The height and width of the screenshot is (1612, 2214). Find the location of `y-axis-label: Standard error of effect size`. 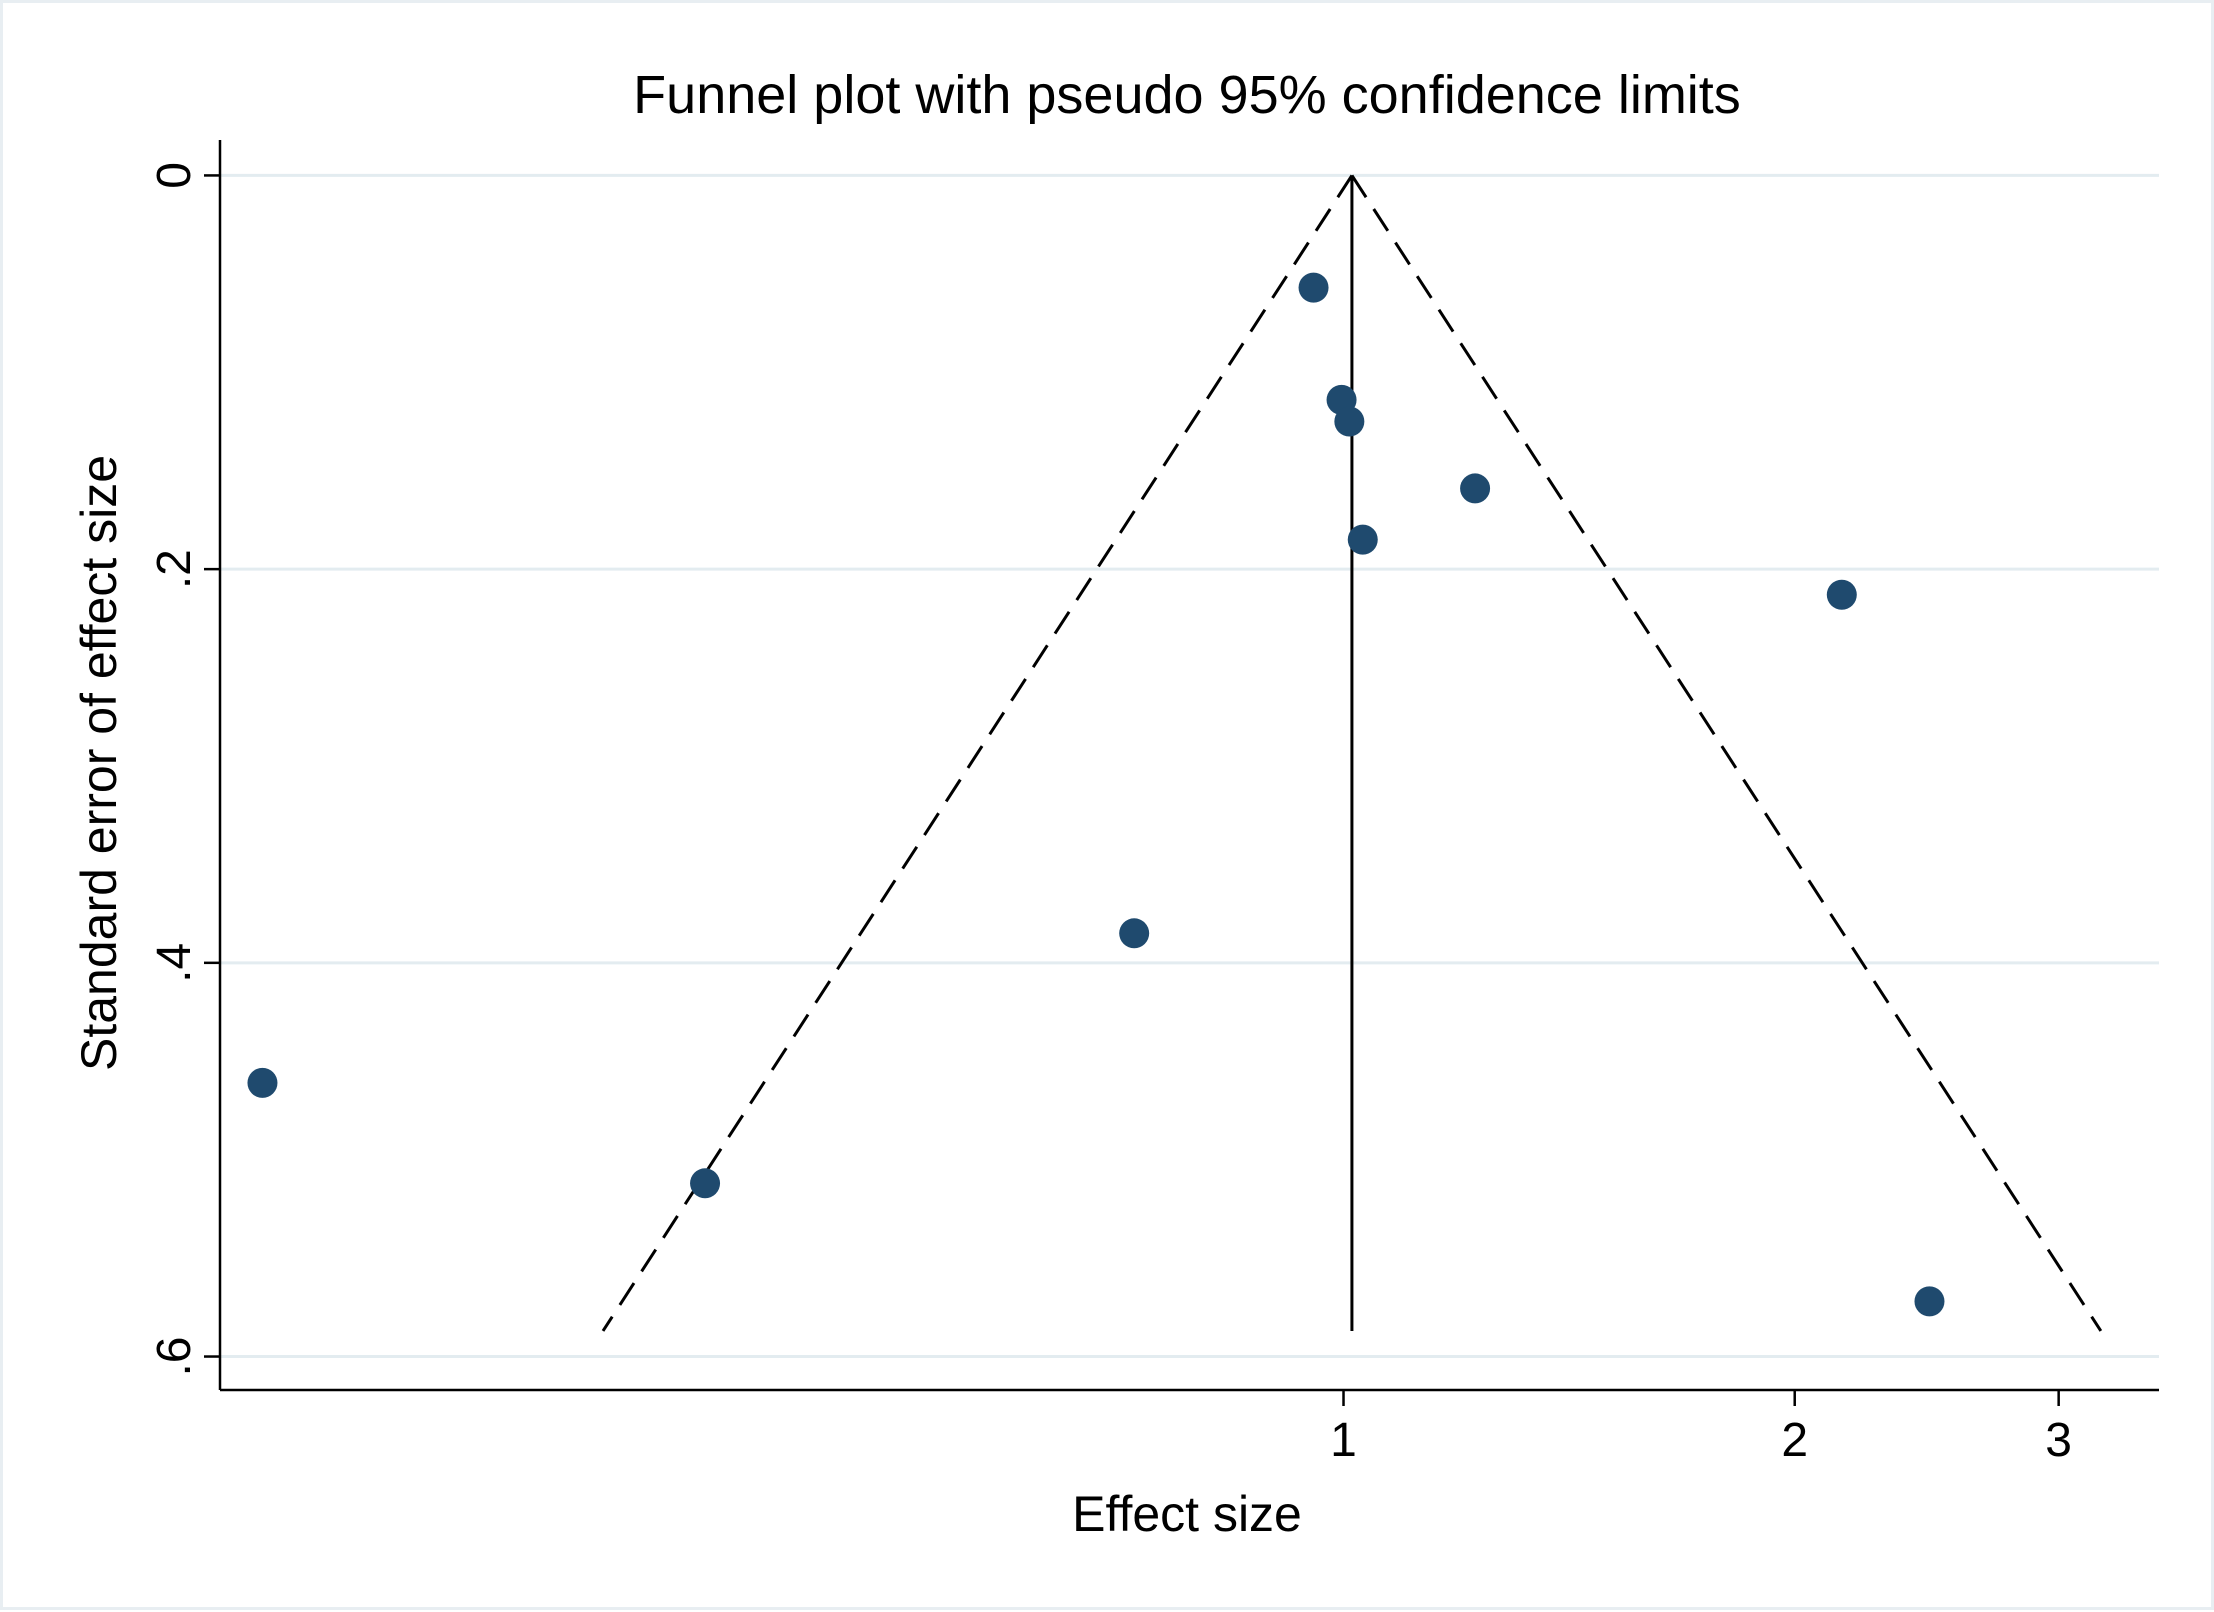

y-axis-label: Standard error of effect size is located at coordinates (99, 763).